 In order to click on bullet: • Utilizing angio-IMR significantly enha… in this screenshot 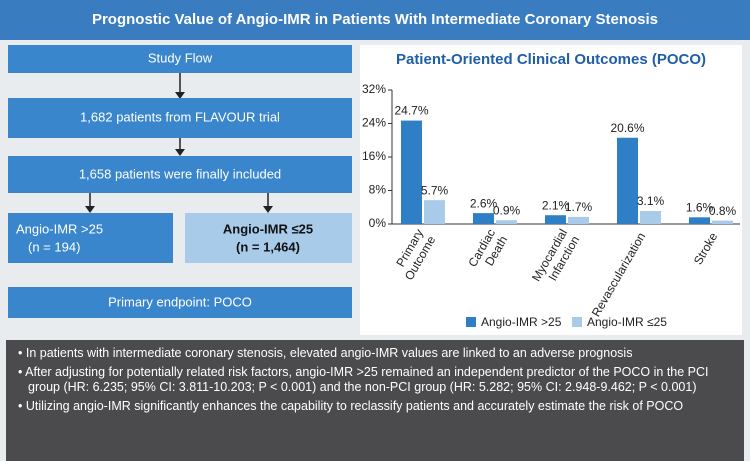, I will do `click(351, 406)`.